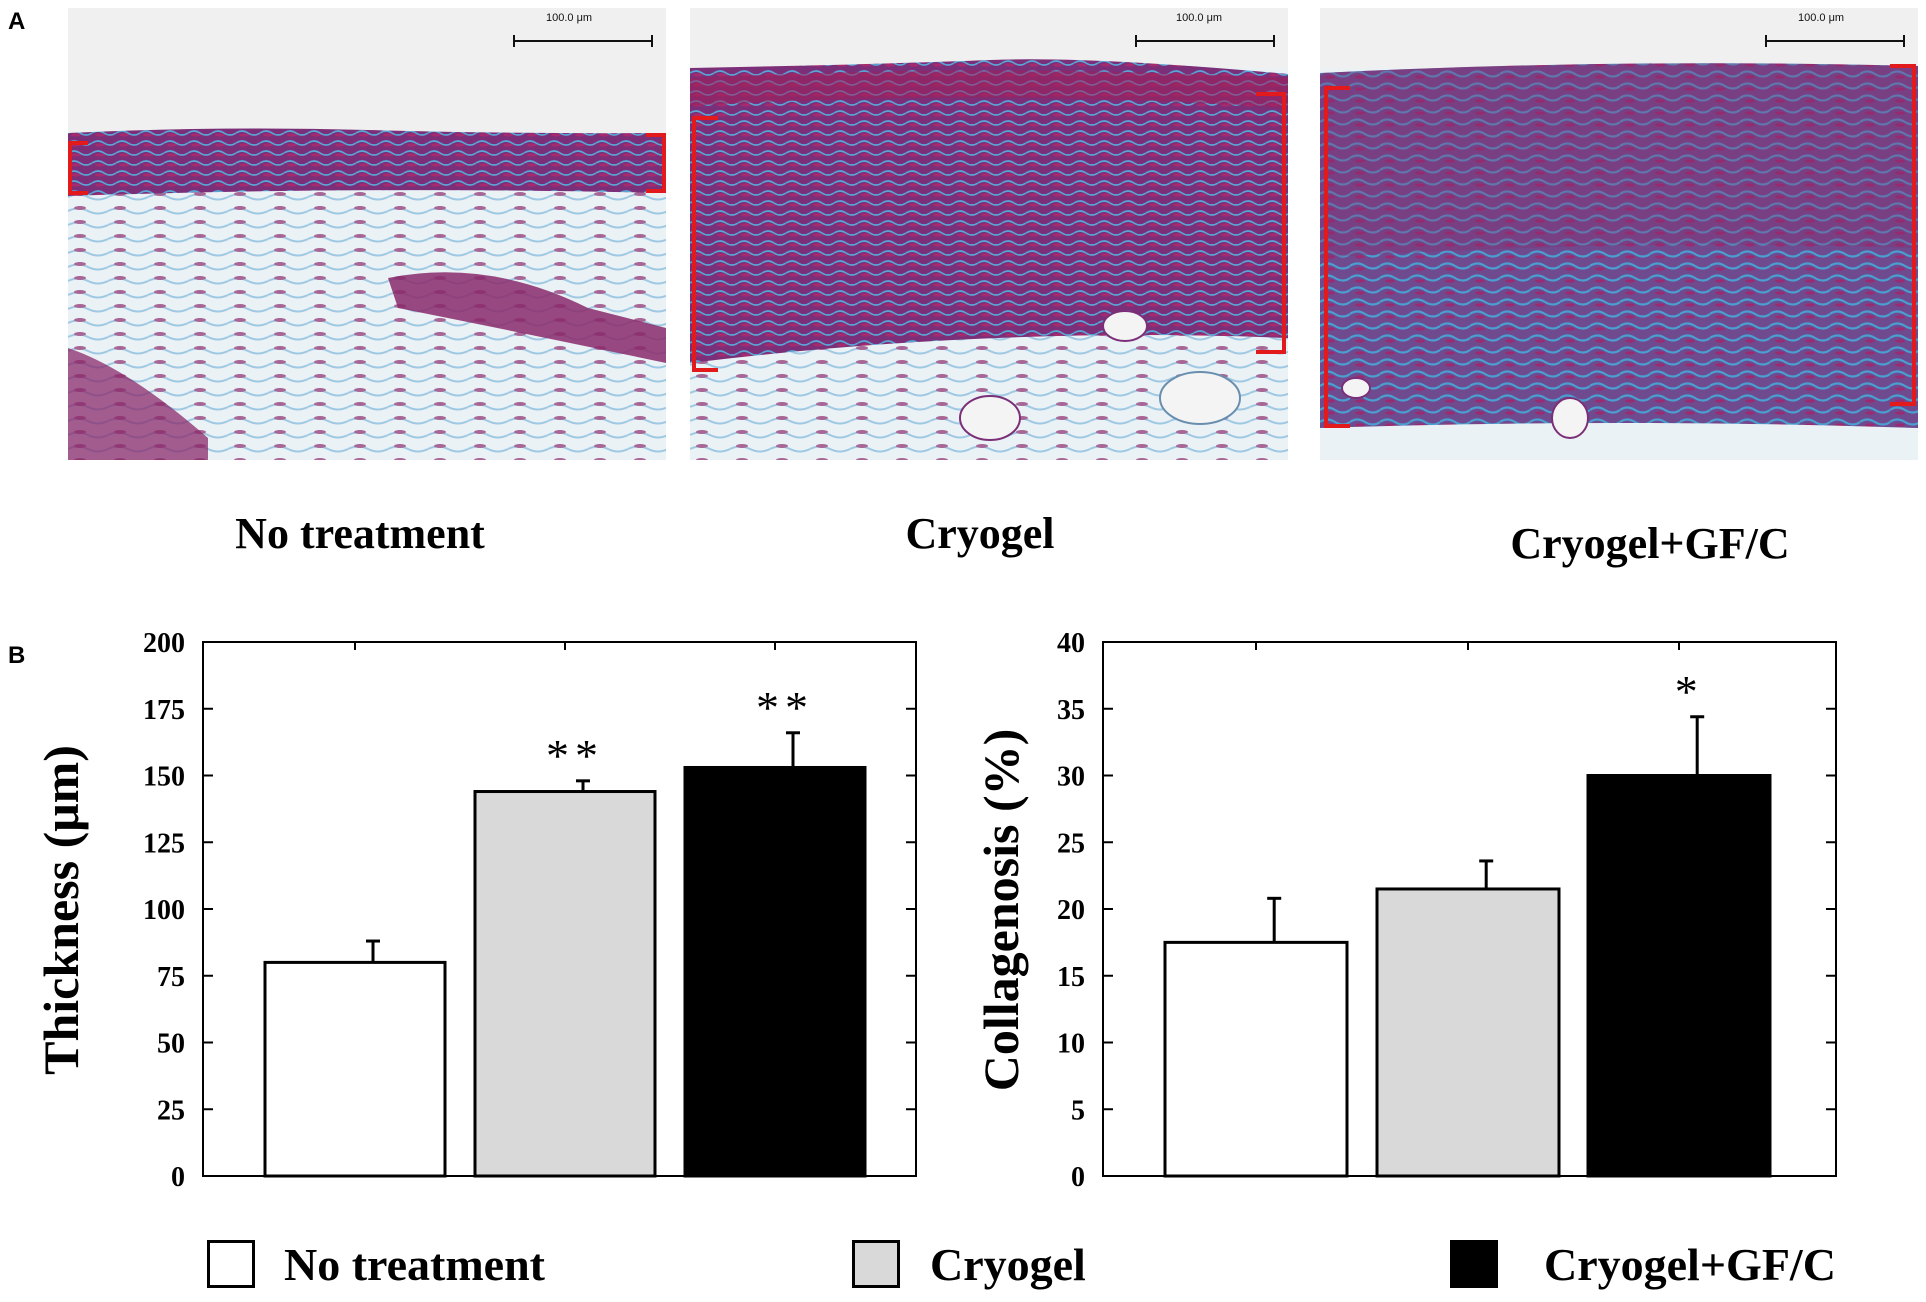 The image size is (1926, 1302). What do you see at coordinates (1474, 1264) in the screenshot?
I see `legend-swatch-cryogel-gfc` at bounding box center [1474, 1264].